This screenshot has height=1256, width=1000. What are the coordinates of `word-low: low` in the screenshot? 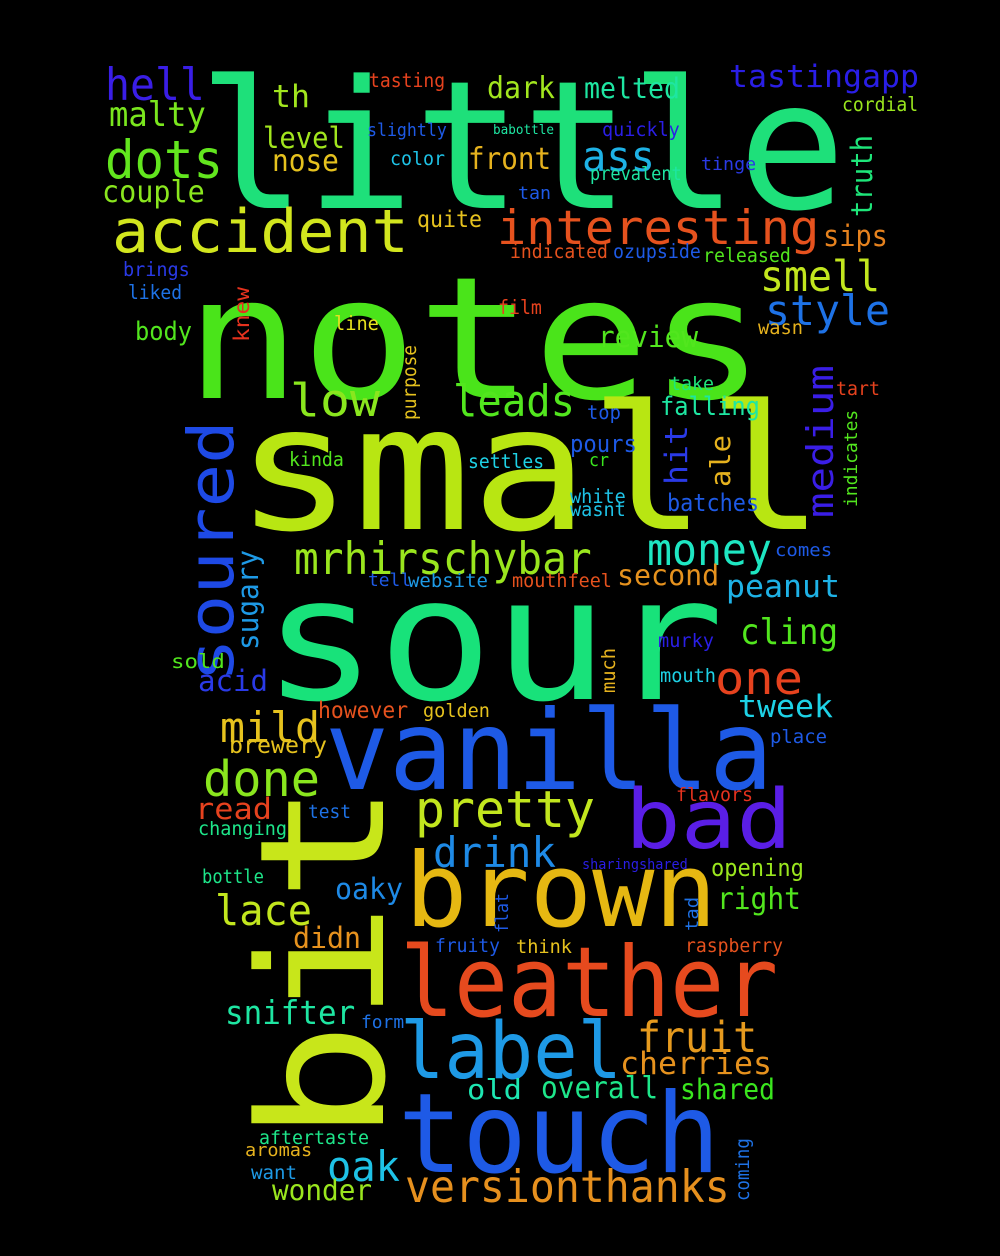 It's located at (335, 400).